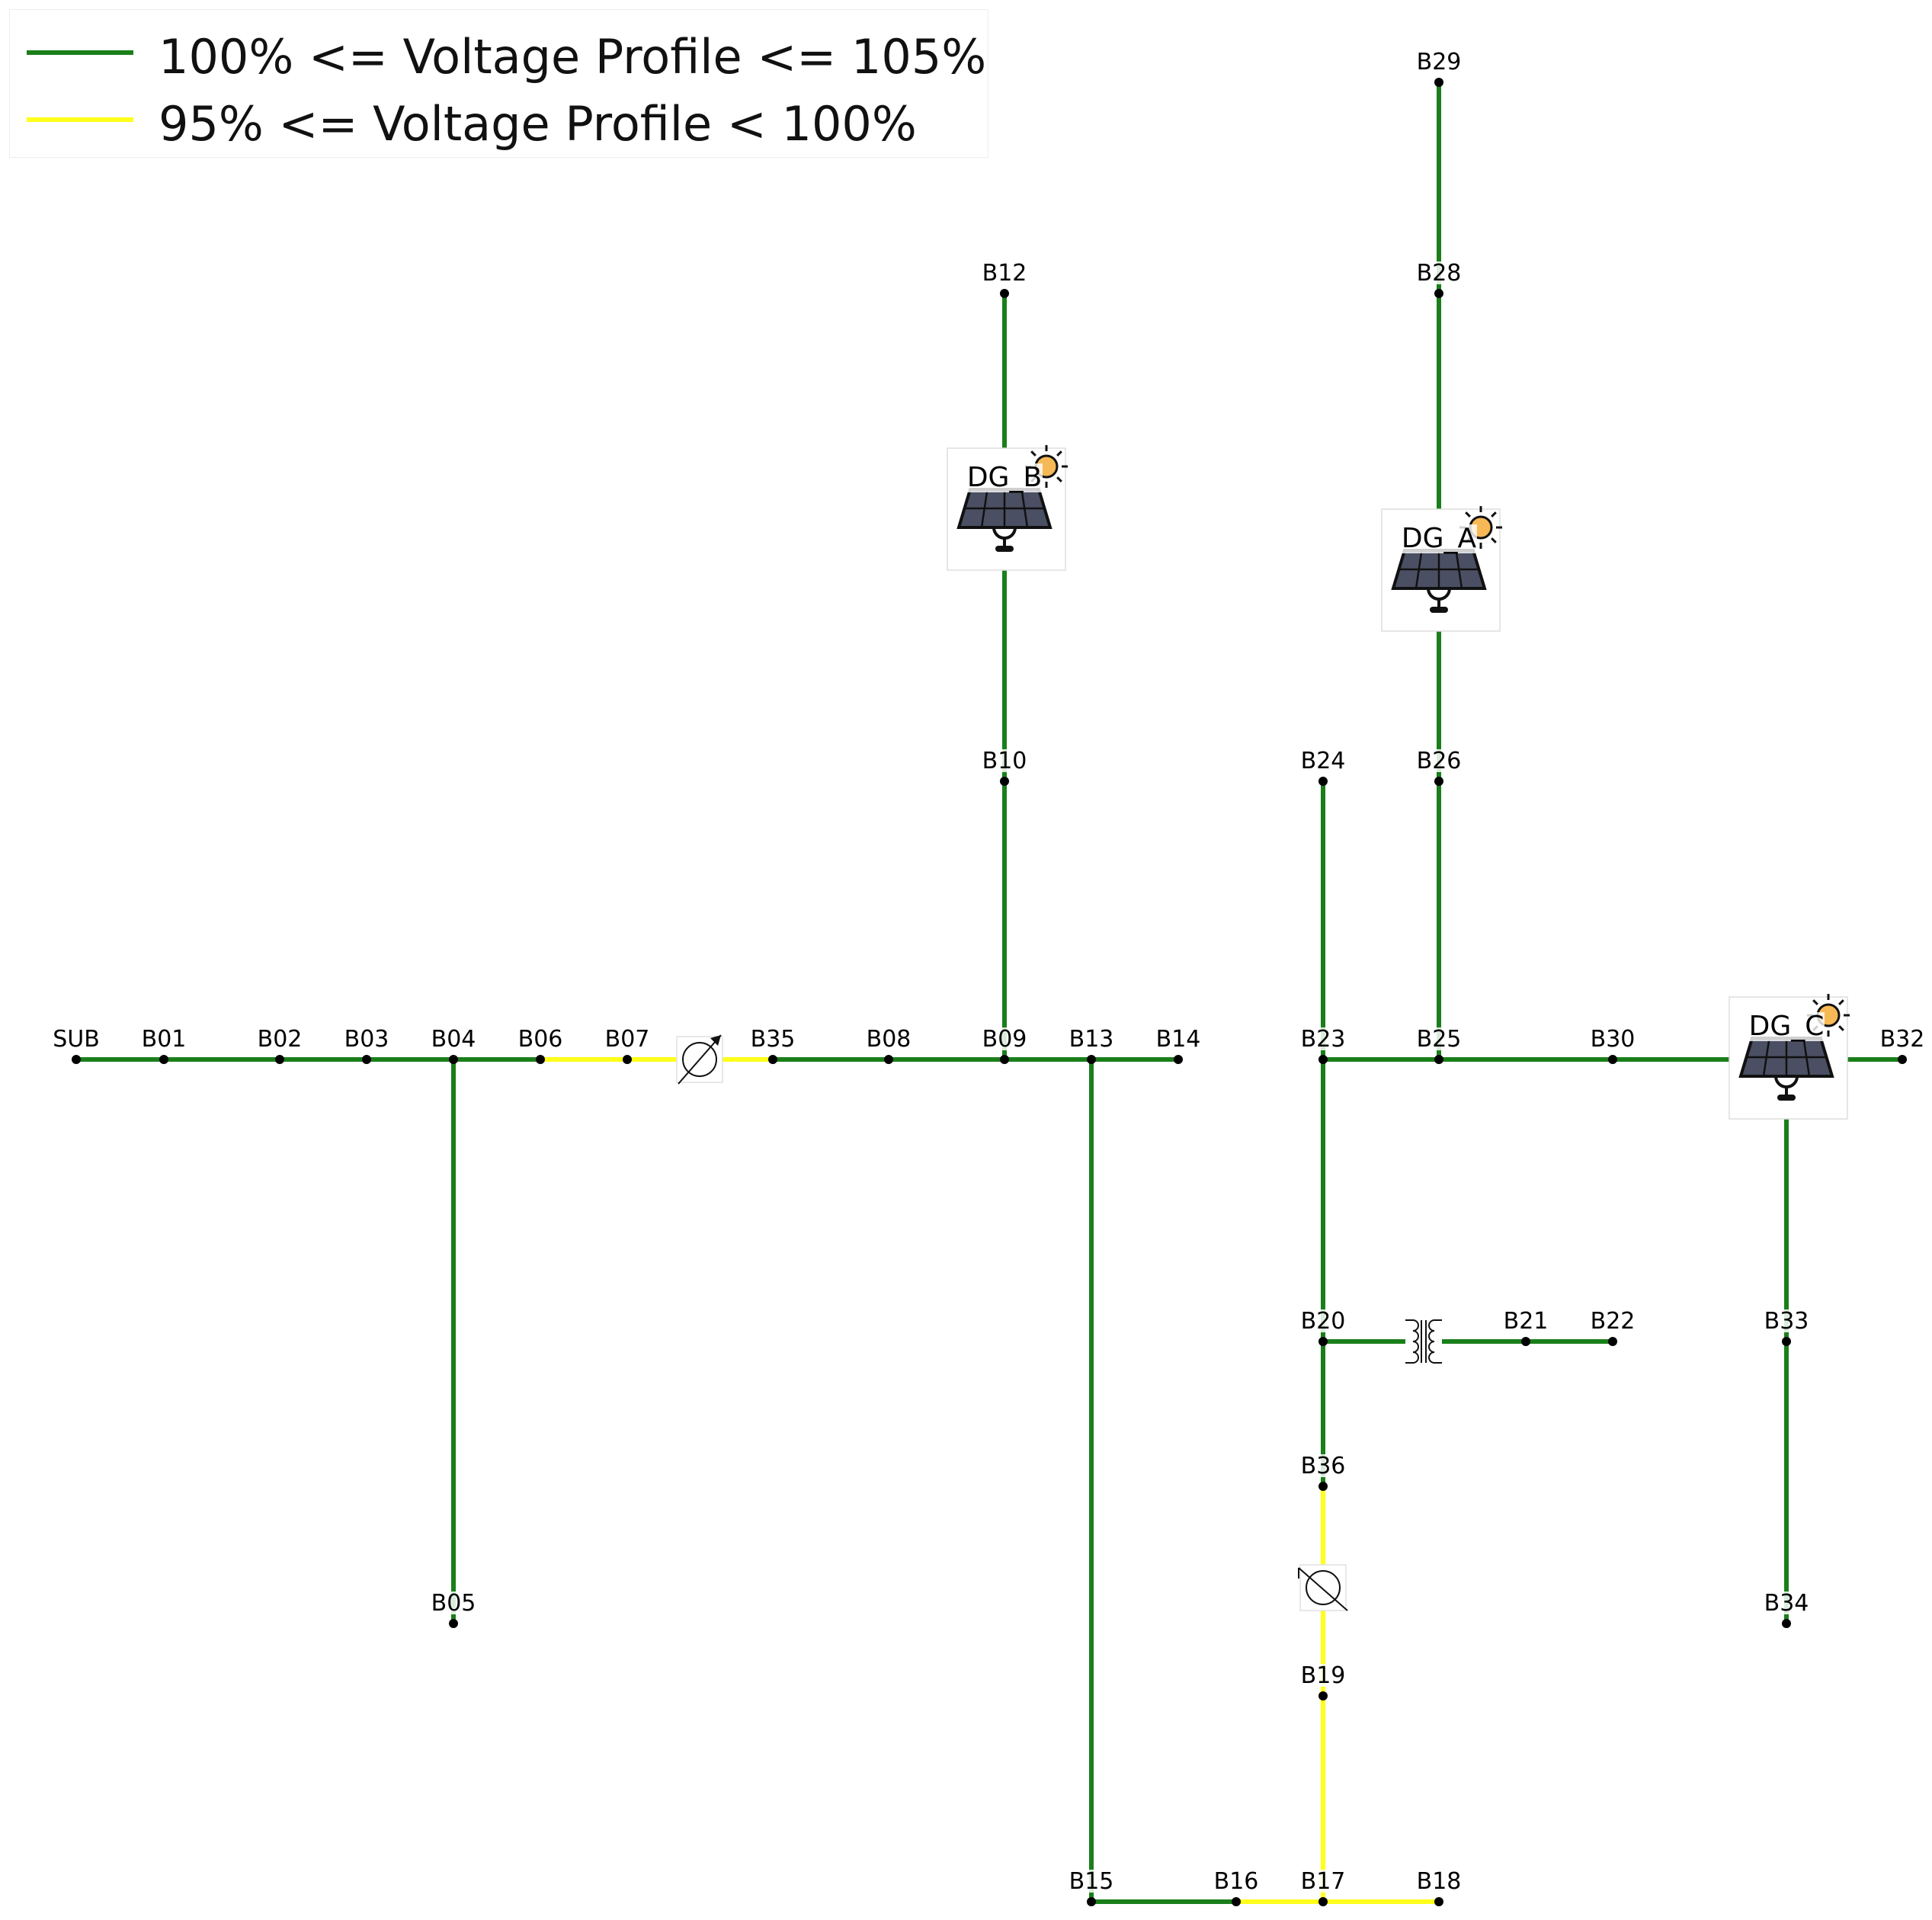  I want to click on bus-node-b05, so click(453, 1623).